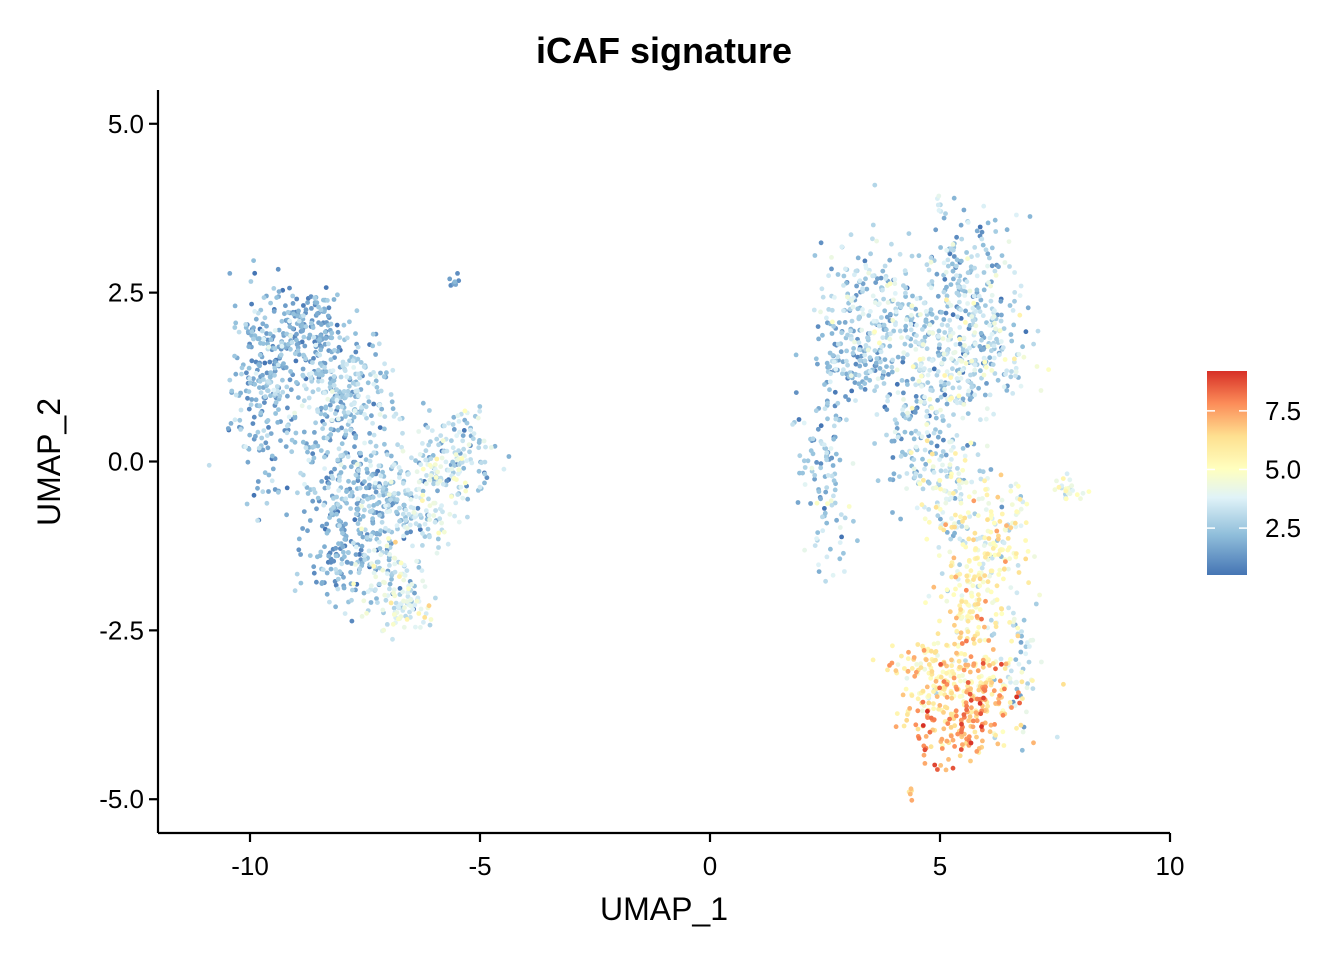  What do you see at coordinates (126, 462) in the screenshot?
I see `y-tick-label: 0.0` at bounding box center [126, 462].